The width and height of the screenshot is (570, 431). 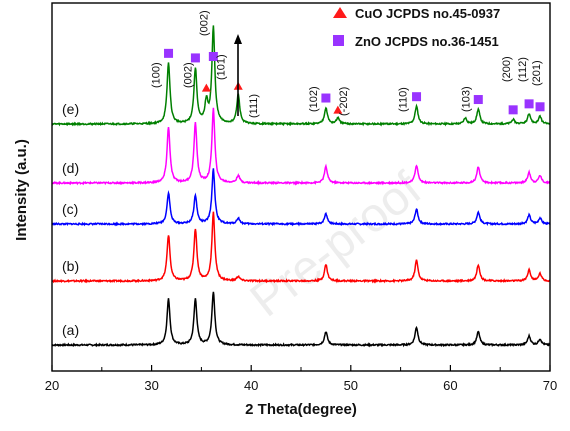 I want to click on trace-a, so click(x=301, y=319).